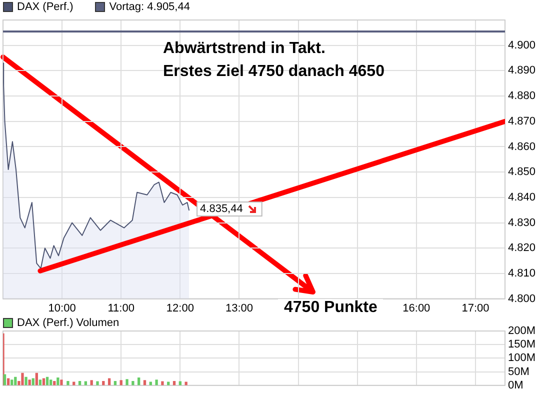 The image size is (545, 395). I want to click on y-tick-label: 200M, so click(522, 331).